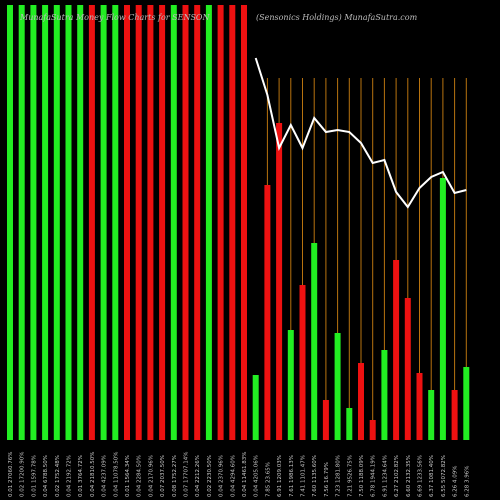  I want to click on x-tick-label: 0.01 1564.34%, so click(128, 476).